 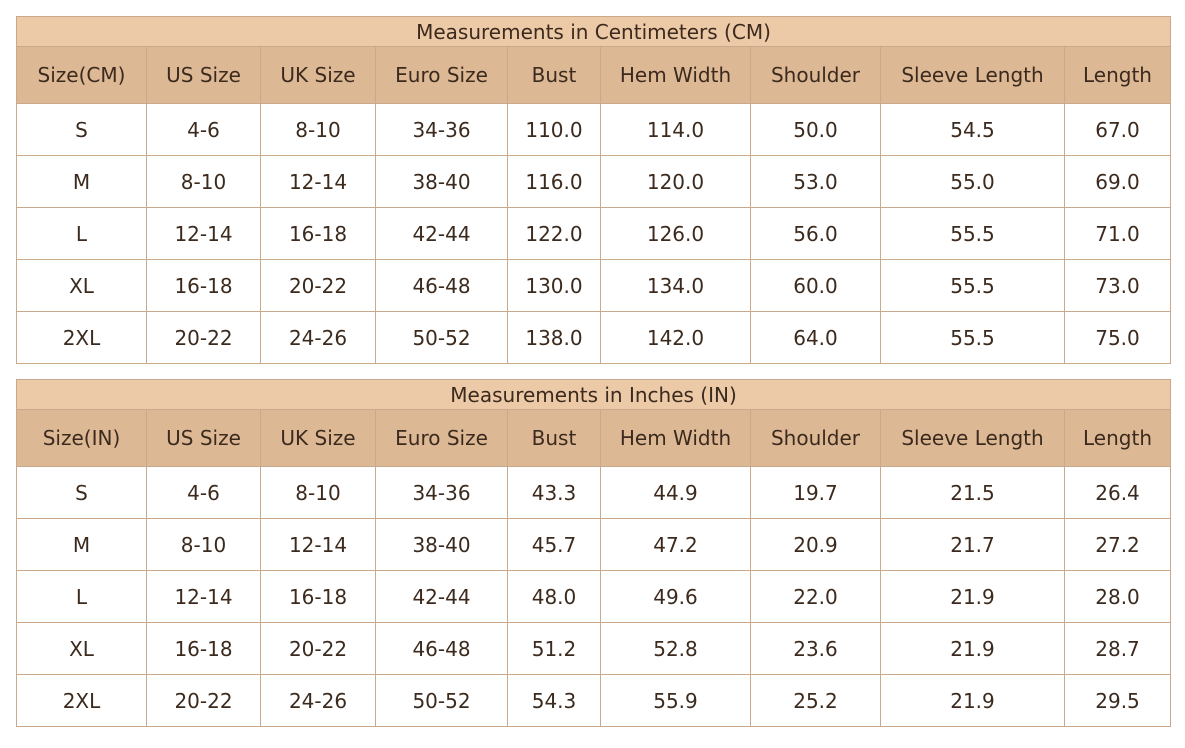 What do you see at coordinates (1117, 648) in the screenshot?
I see `table-cell: 28.7` at bounding box center [1117, 648].